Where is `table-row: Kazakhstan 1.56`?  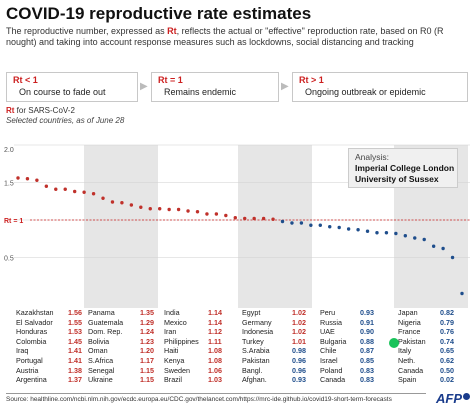 table-row: Kazakhstan 1.56 is located at coordinates (51, 313).